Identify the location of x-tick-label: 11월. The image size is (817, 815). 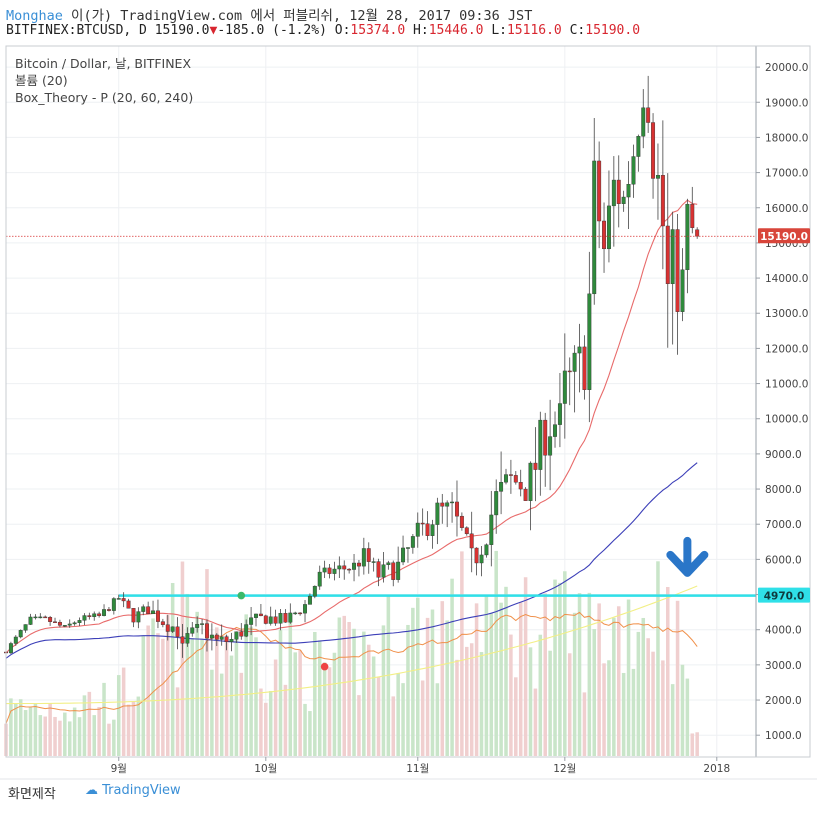
(417, 769).